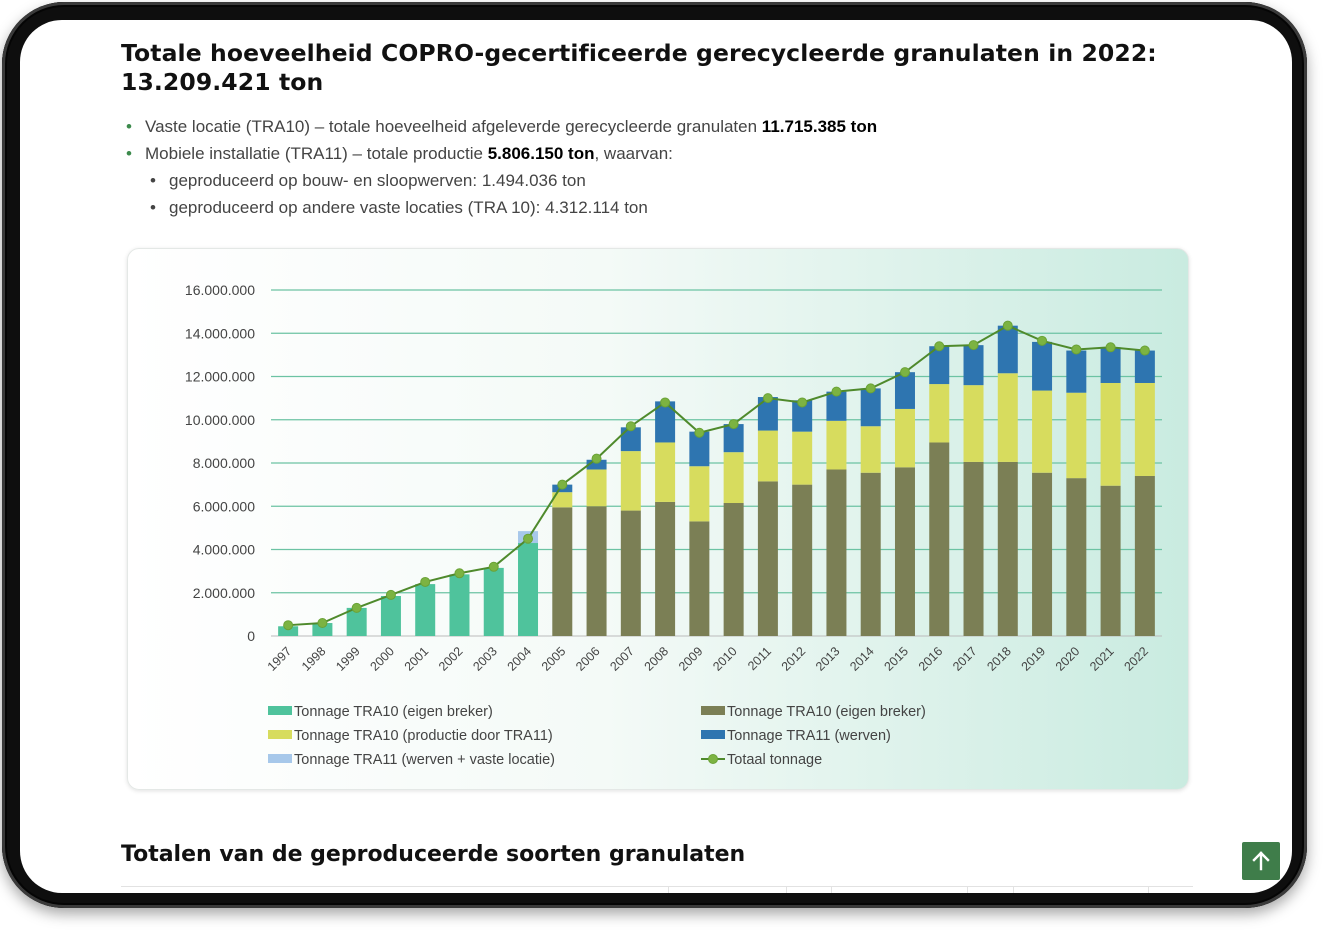 Image resolution: width=1335 pixels, height=940 pixels. What do you see at coordinates (1136, 659) in the screenshot?
I see `x-tick-label: 2022` at bounding box center [1136, 659].